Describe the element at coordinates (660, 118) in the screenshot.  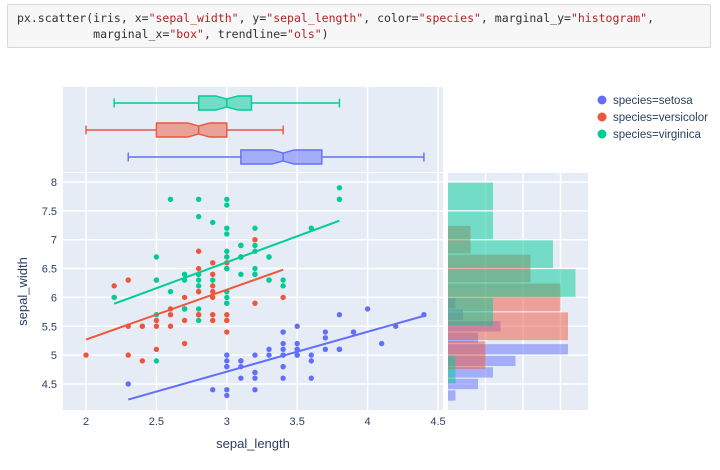
I see `legend-item-versicolor: species=versicolor` at that location.